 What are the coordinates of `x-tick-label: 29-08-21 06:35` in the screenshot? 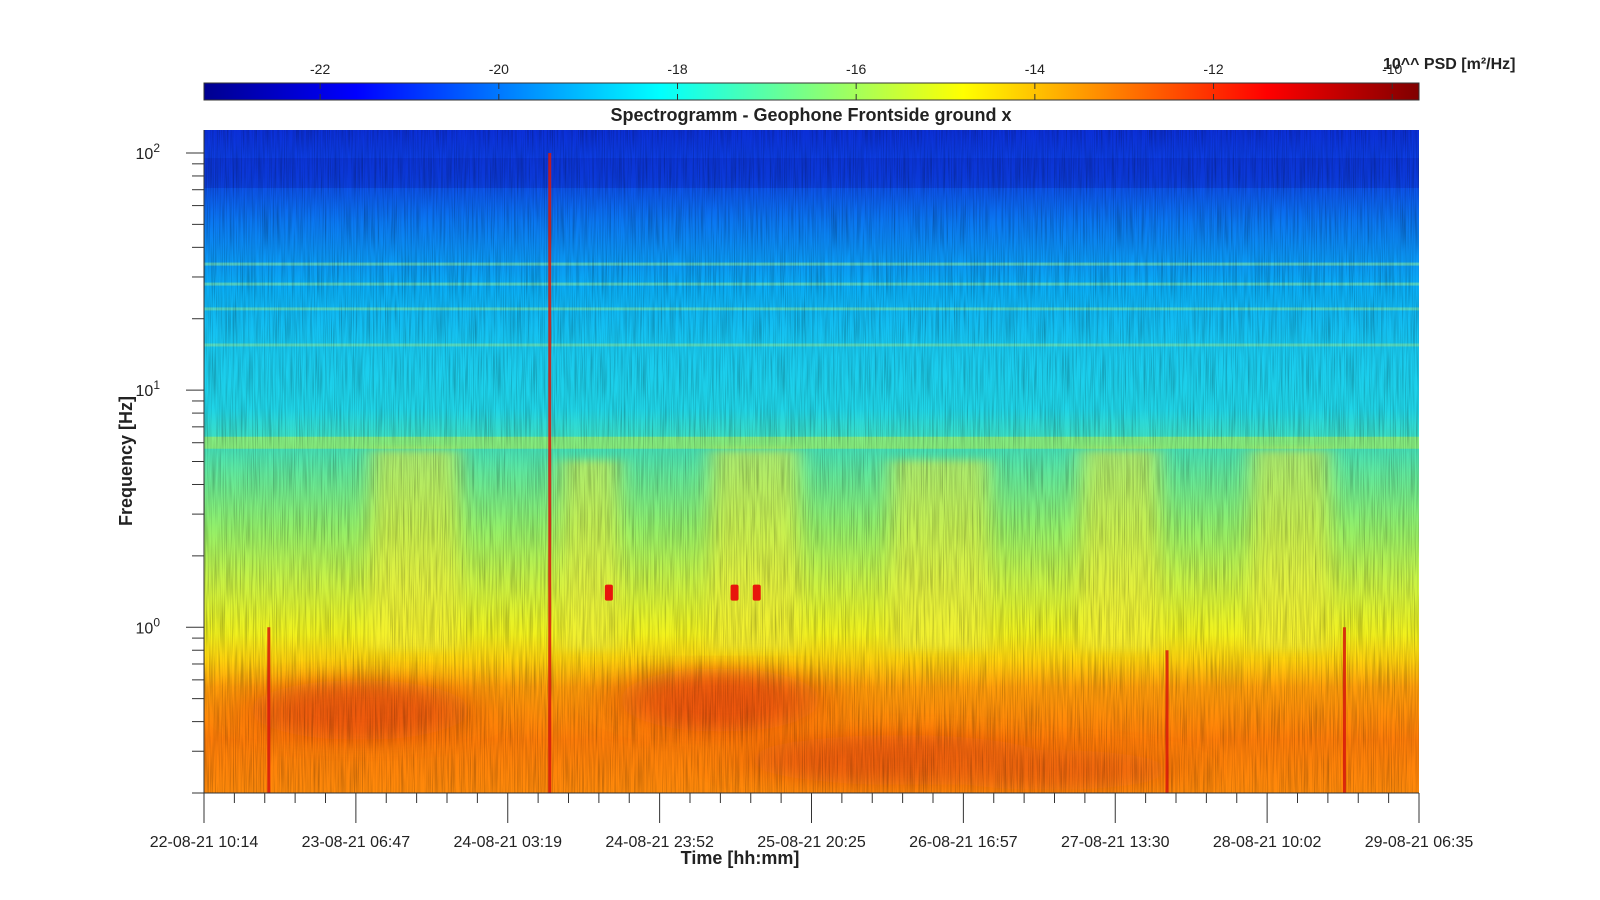 It's located at (1419, 842).